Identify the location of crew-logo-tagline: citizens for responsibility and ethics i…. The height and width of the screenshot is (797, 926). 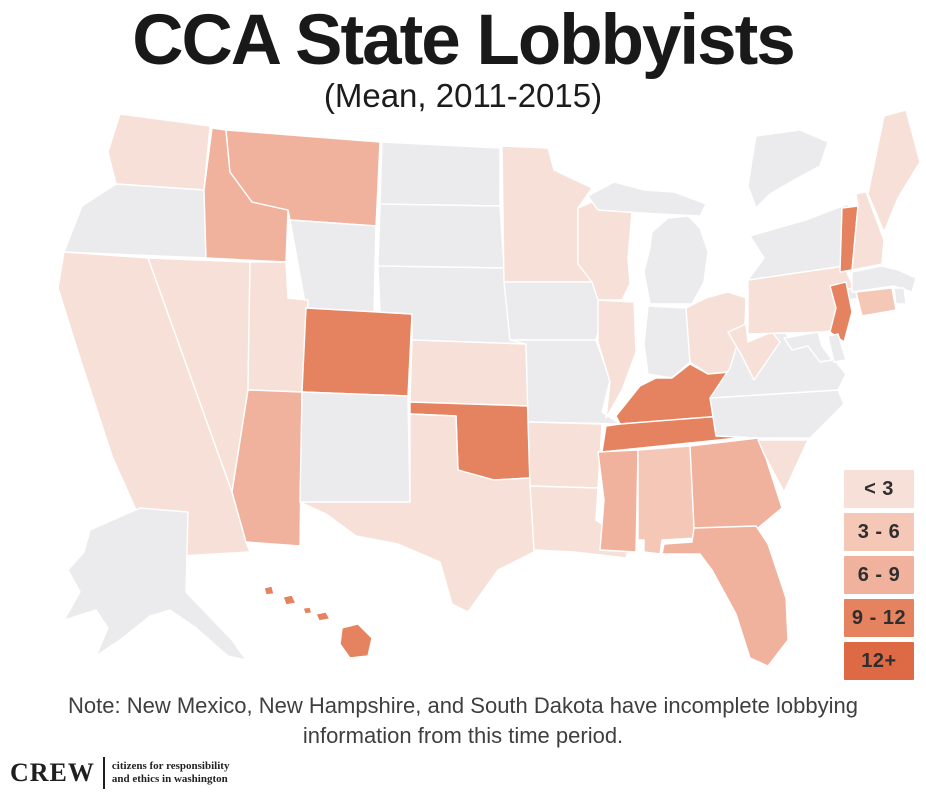
(171, 772).